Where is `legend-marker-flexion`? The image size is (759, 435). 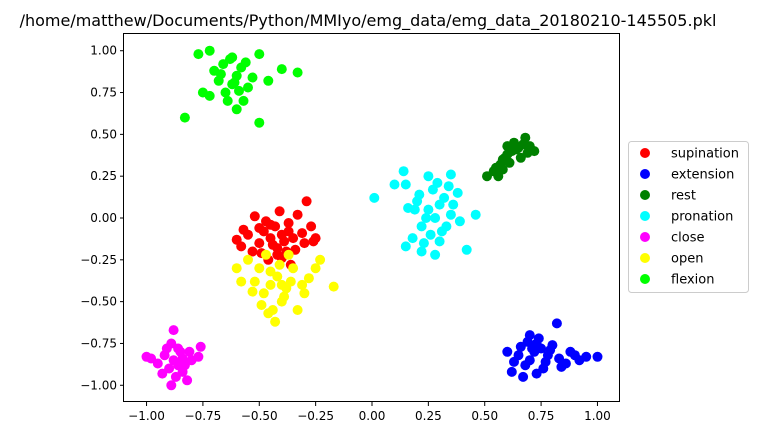
legend-marker-flexion is located at coordinates (645, 279).